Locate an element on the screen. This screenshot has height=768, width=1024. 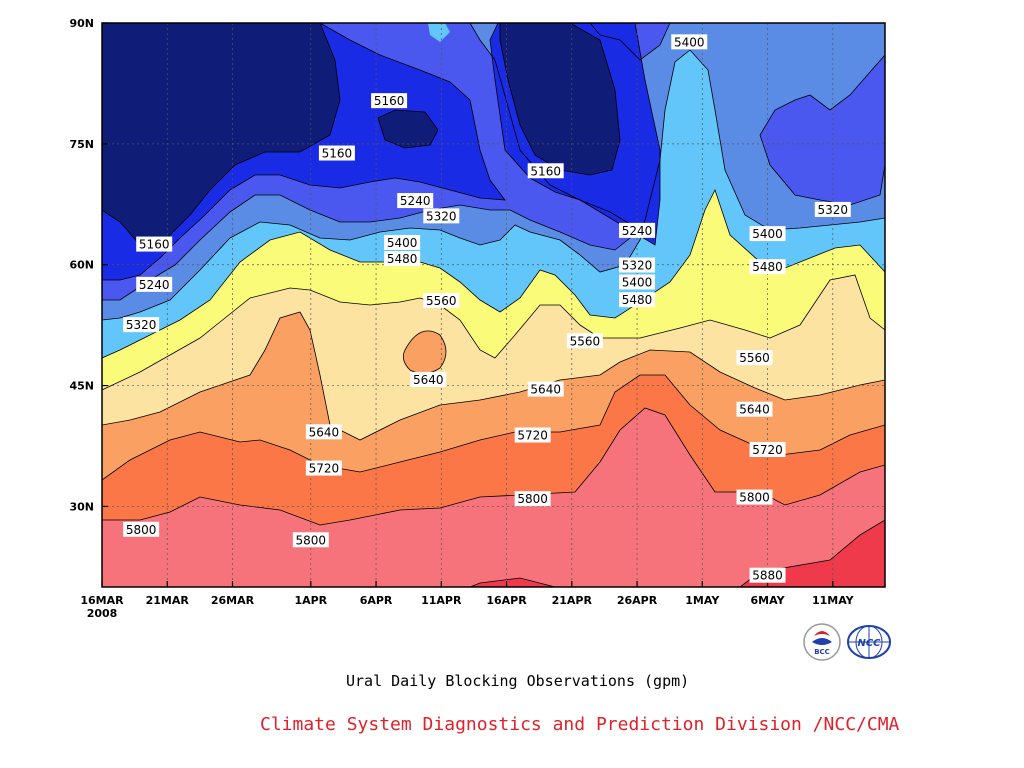
x-tick-label: 11APR is located at coordinates (441, 600).